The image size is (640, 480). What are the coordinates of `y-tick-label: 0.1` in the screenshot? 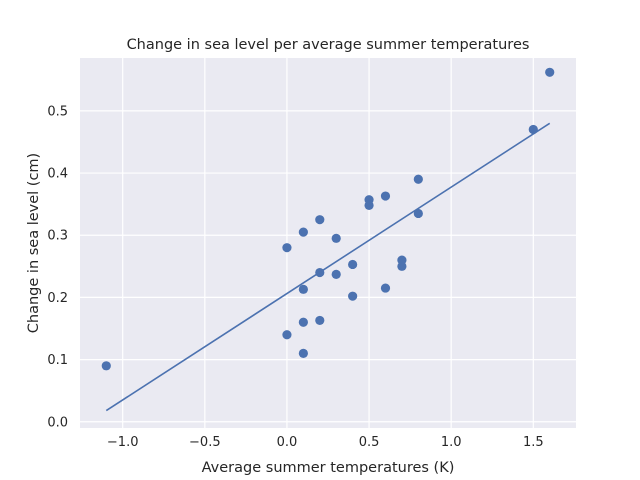 It's located at (57, 360).